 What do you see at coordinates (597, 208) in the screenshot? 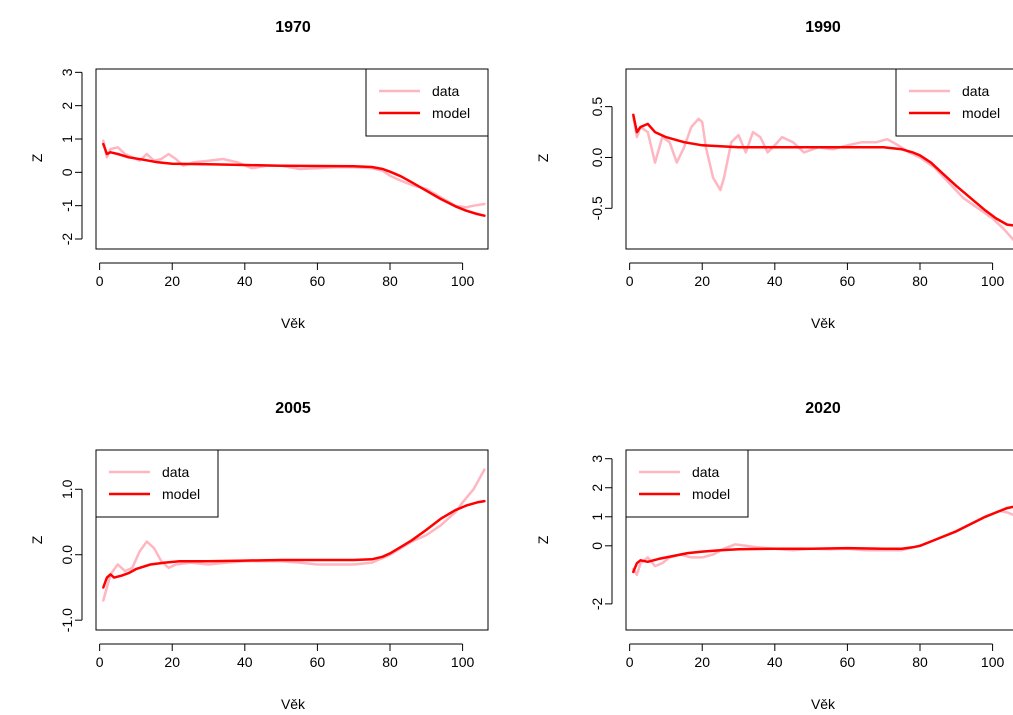
I see `y-tick-label: -0.5` at bounding box center [597, 208].